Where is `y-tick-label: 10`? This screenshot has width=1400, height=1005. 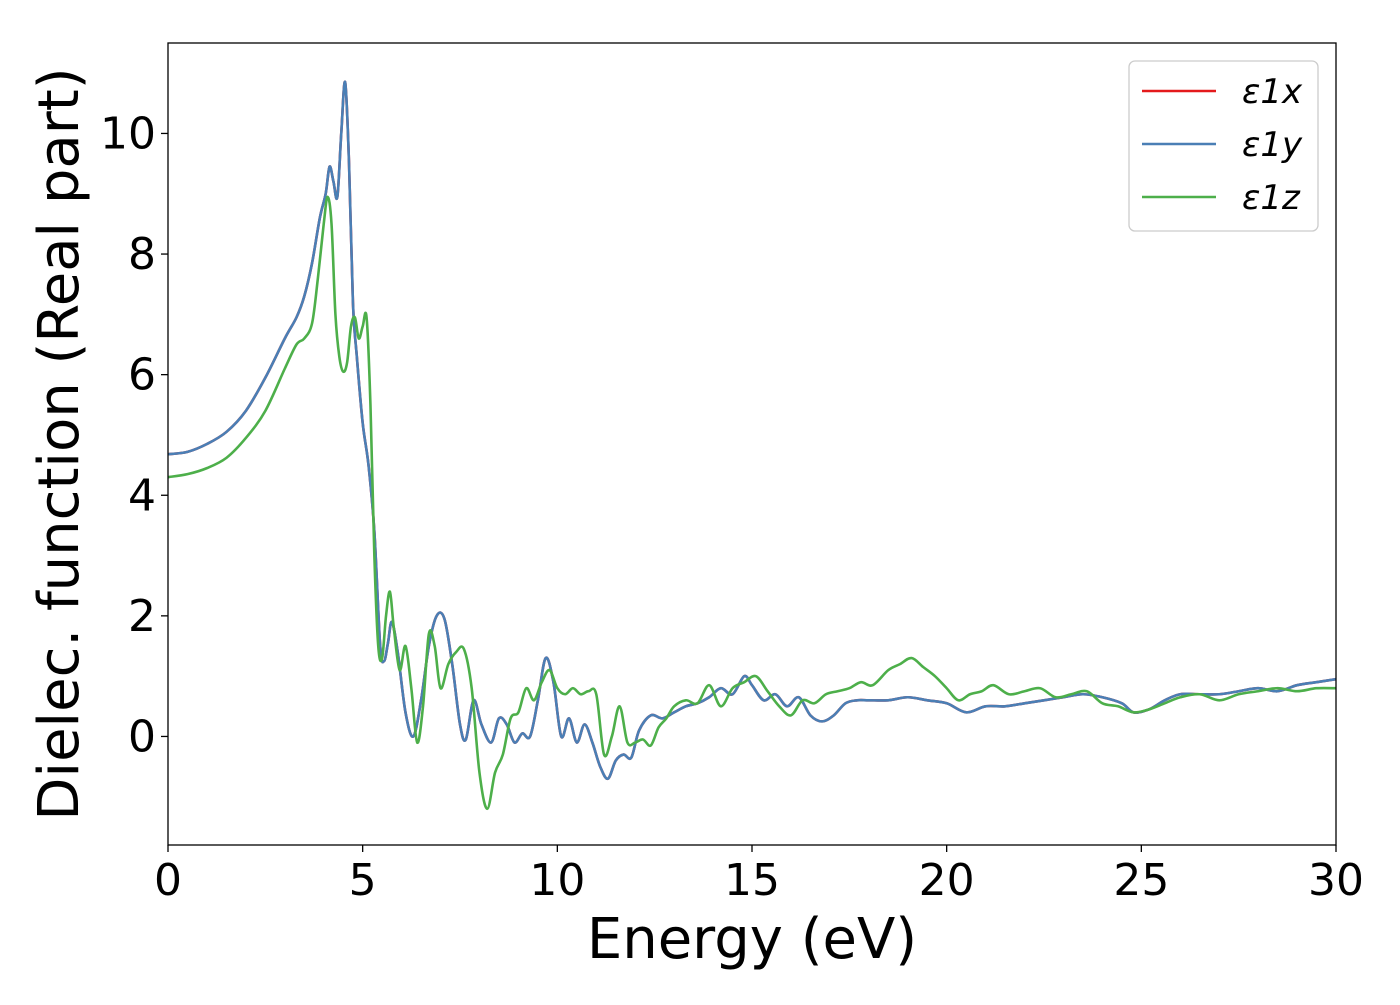 y-tick-label: 10 is located at coordinates (128, 133).